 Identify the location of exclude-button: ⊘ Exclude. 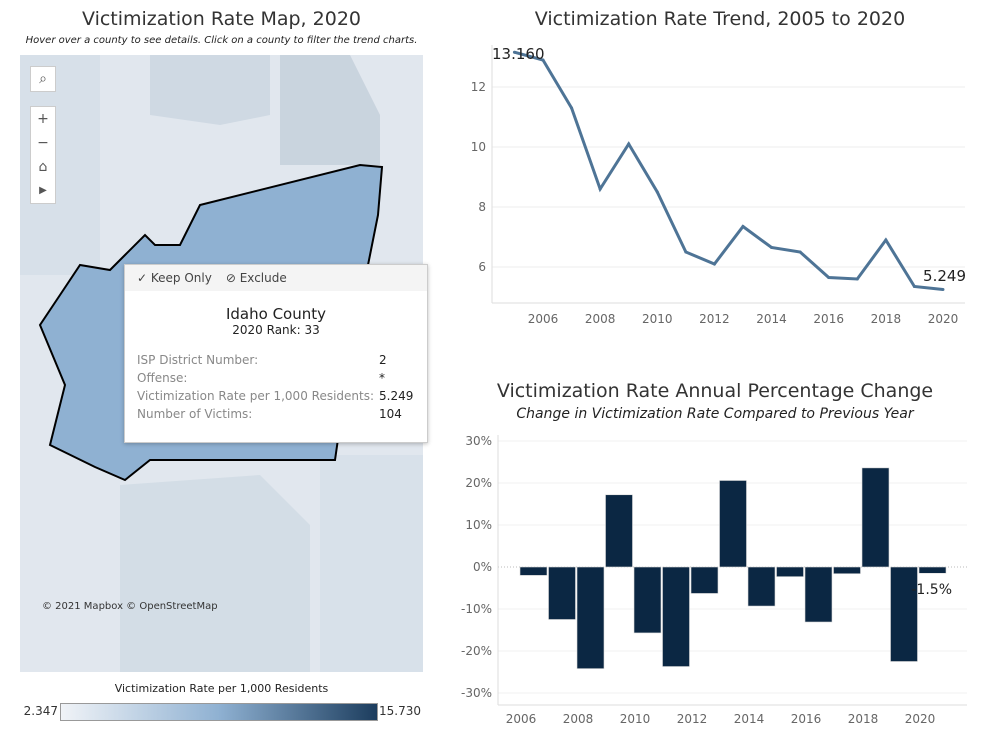
(256, 278).